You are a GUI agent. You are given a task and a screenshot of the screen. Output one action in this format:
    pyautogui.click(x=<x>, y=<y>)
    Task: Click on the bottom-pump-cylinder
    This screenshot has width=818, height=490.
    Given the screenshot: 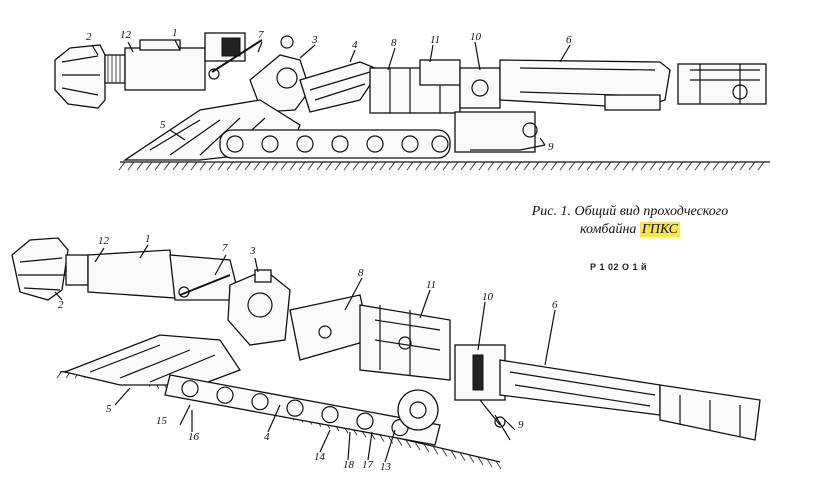 What is the action you would take?
    pyautogui.click(x=478, y=372)
    